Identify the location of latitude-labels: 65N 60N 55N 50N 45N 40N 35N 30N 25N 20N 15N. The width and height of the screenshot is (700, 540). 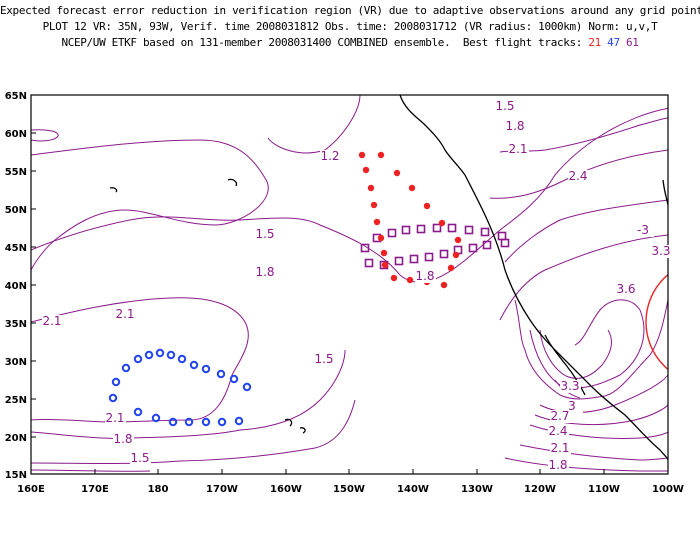
(16, 286).